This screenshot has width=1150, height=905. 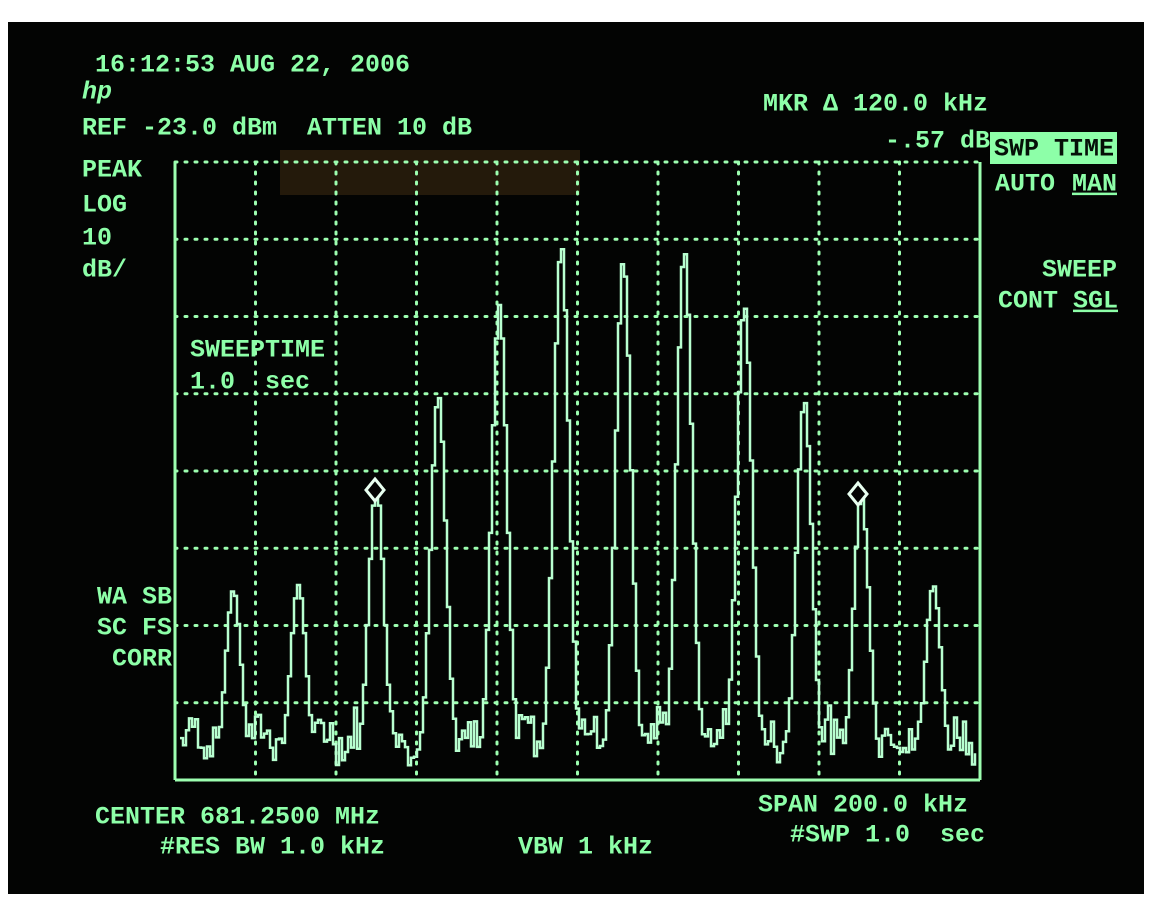 What do you see at coordinates (1079, 270) in the screenshot?
I see `softkey-title: SWEEP` at bounding box center [1079, 270].